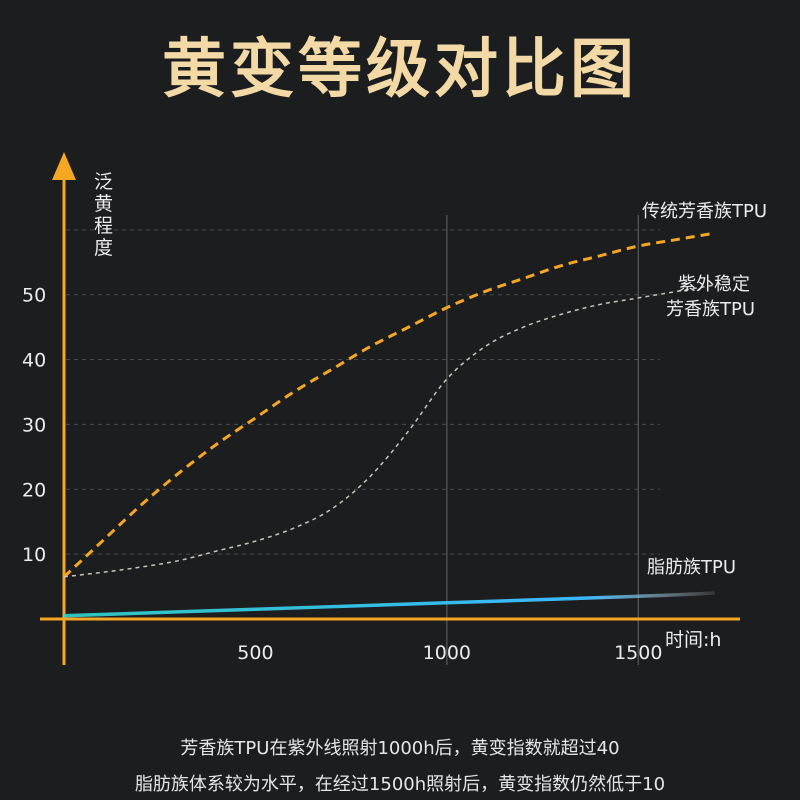  I want to click on y-axis-label-char: 黄, so click(103, 204).